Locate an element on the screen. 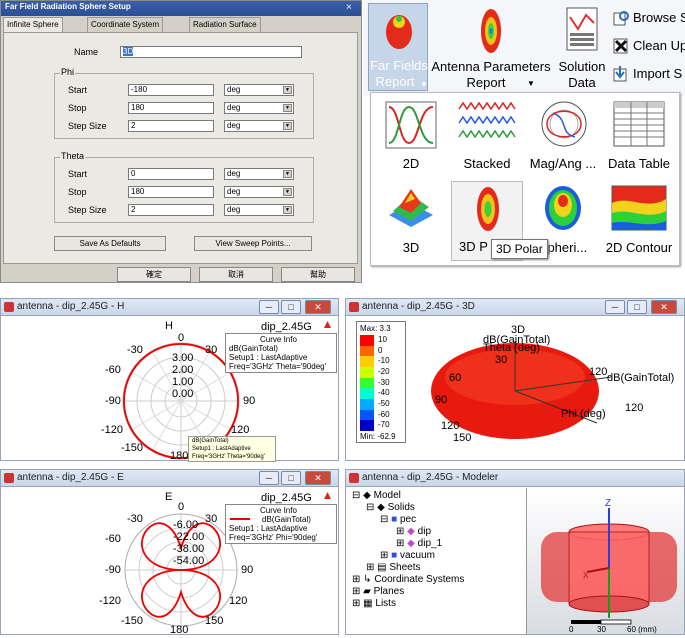 Image resolution: width=685 pixels, height=638 pixels. gallery-item-3d: 3D is located at coordinates (411, 221).